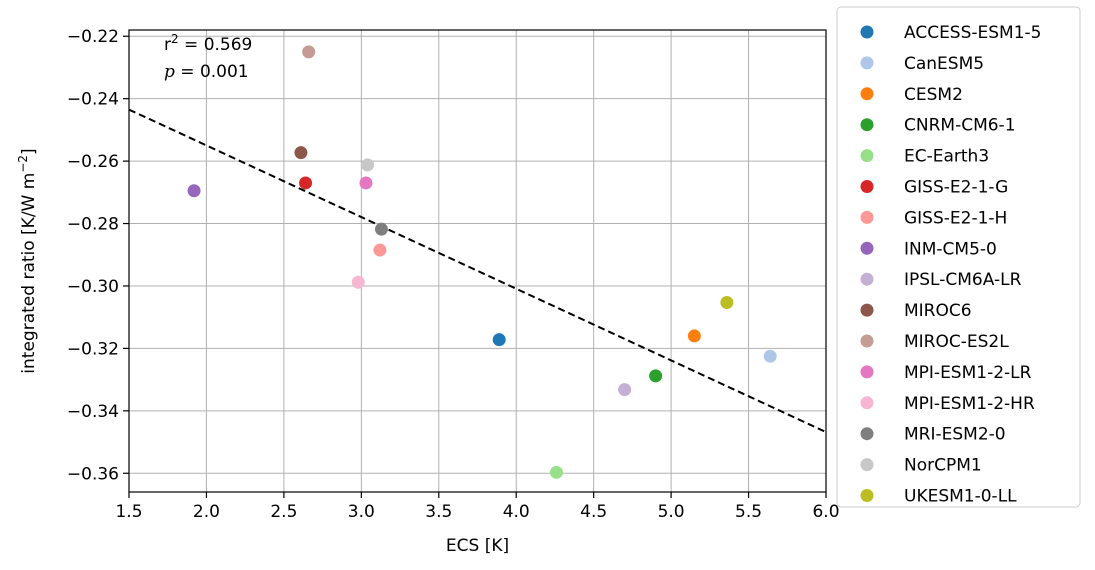 The width and height of the screenshot is (1095, 570). What do you see at coordinates (963, 280) in the screenshot?
I see `legend-label: IPSL-CM6A-LR` at bounding box center [963, 280].